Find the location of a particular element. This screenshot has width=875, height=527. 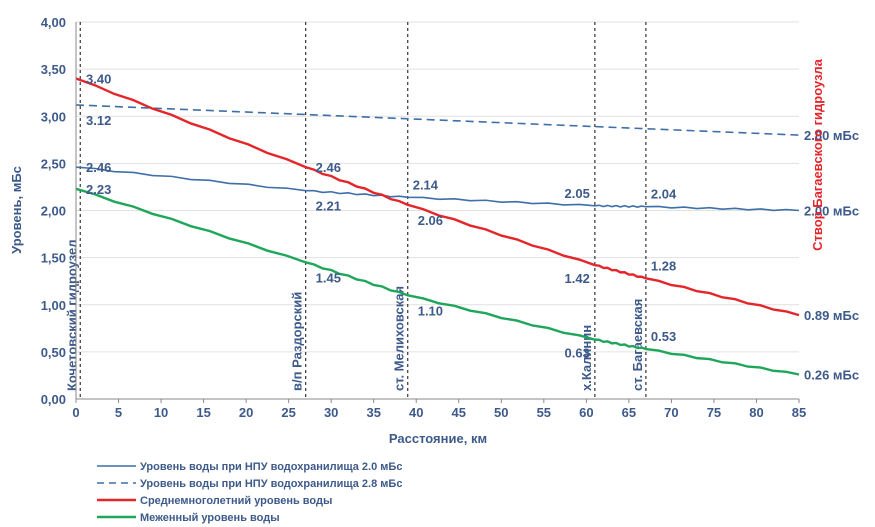

x-tick-label: 0 is located at coordinates (75, 412).